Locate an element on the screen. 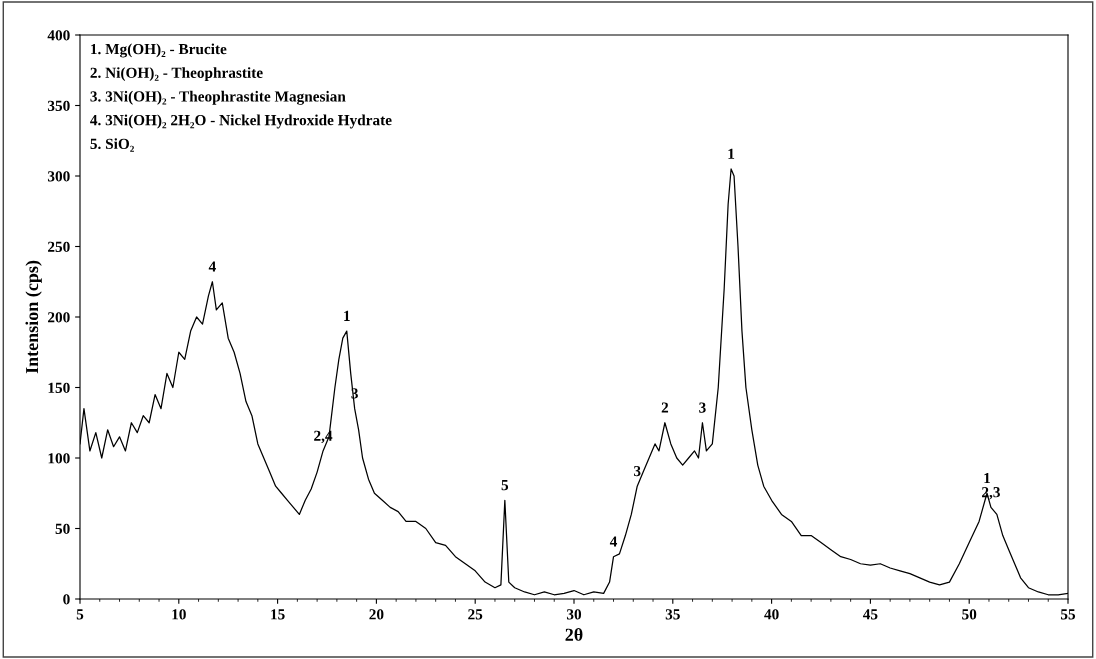 The image size is (1096, 659). y-tick-label: 100 is located at coordinates (59, 458).